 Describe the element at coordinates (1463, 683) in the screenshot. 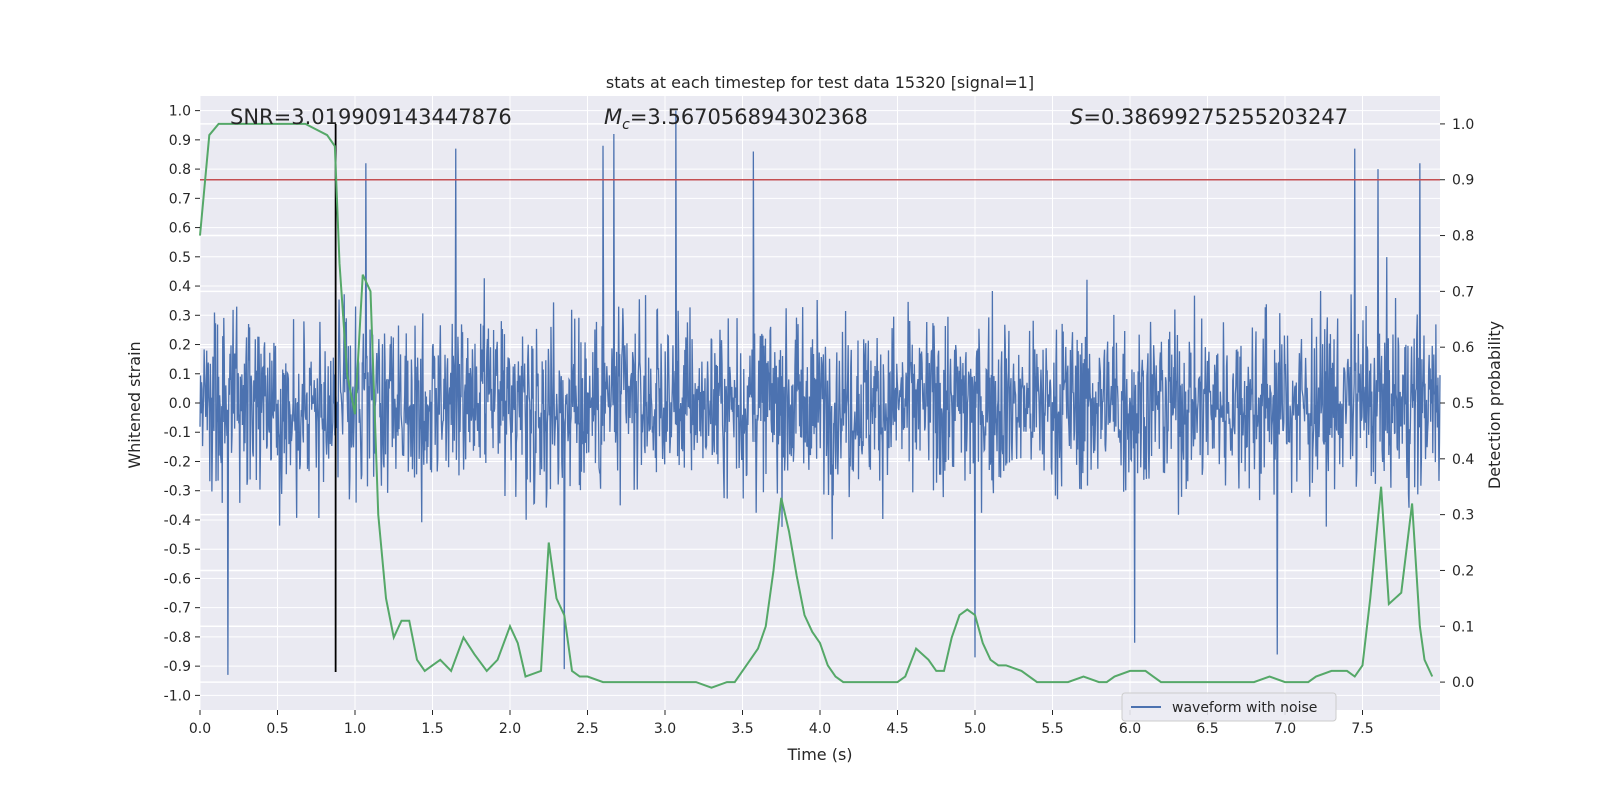

I see `right-tick-label-10: 0.0` at that location.